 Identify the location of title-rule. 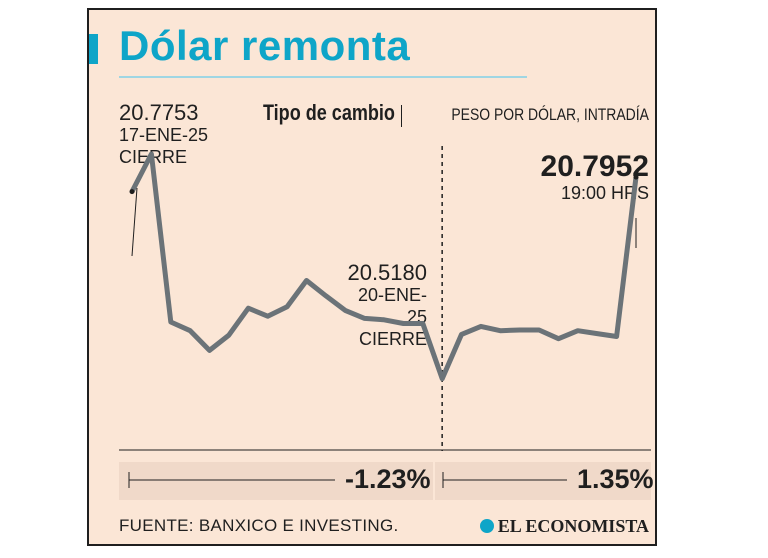
(323, 77).